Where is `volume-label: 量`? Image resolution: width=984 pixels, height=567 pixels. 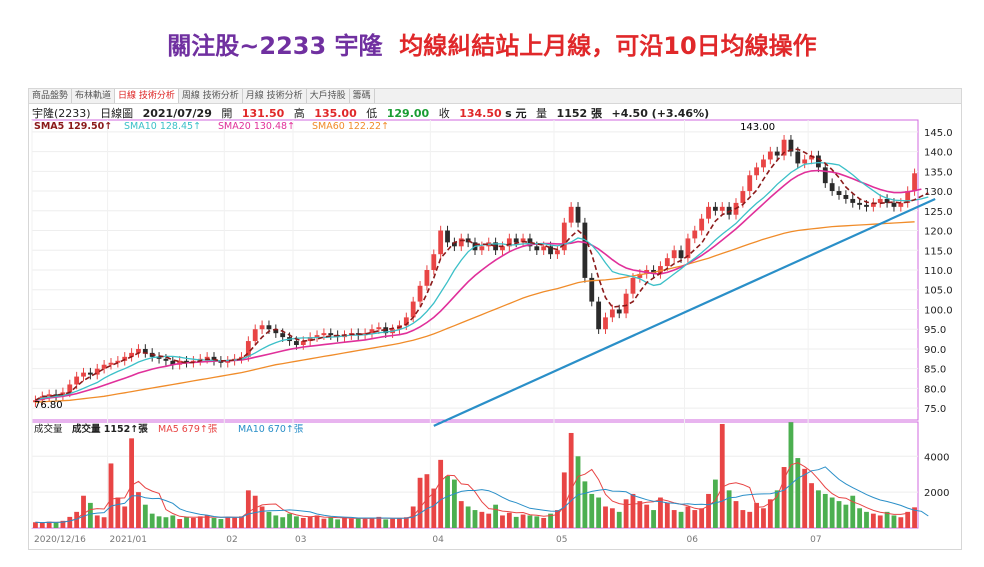
volume-label: 量 is located at coordinates (542, 113).